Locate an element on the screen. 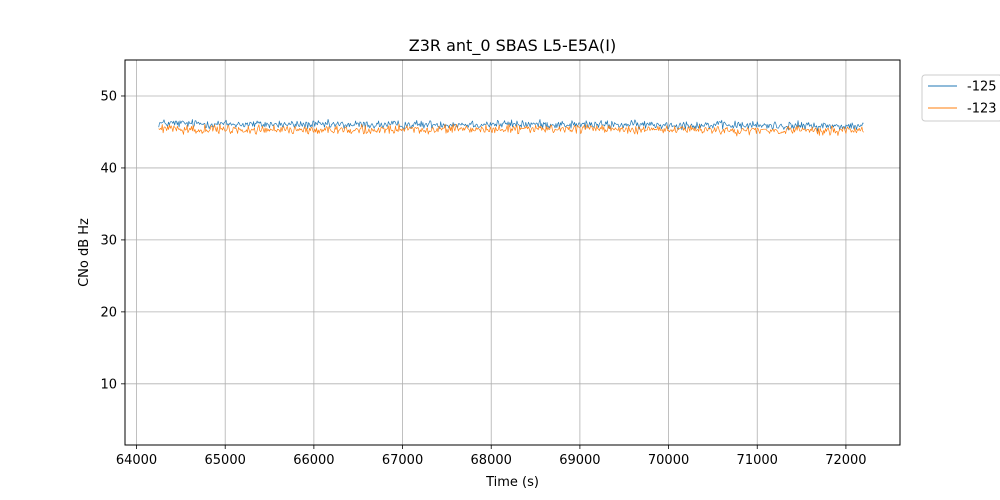  x-tick-label: 70000 is located at coordinates (668, 460).